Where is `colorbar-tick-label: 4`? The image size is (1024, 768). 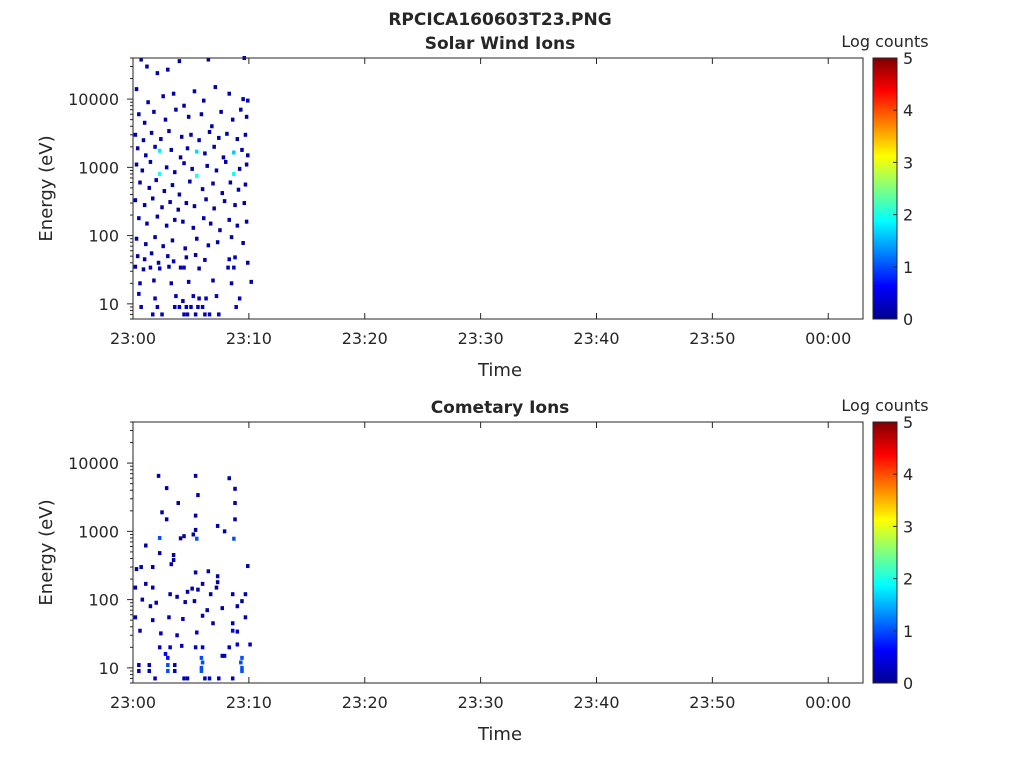 colorbar-tick-label: 4 is located at coordinates (908, 474).